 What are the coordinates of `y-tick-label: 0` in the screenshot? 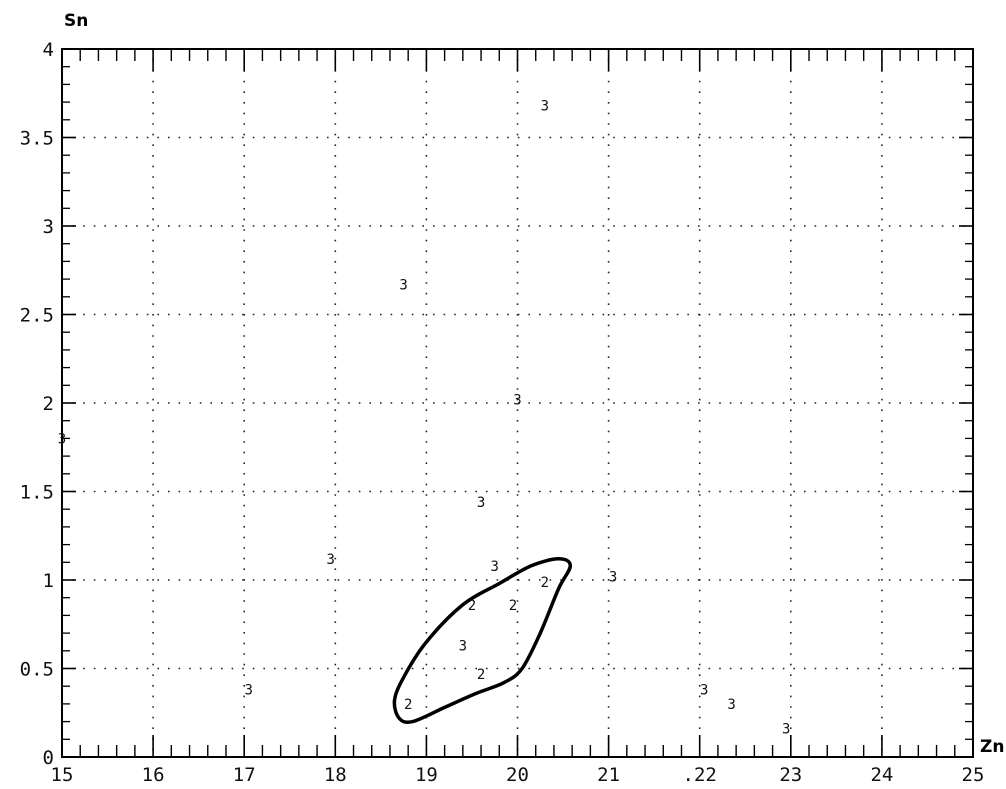 It's located at (48, 758).